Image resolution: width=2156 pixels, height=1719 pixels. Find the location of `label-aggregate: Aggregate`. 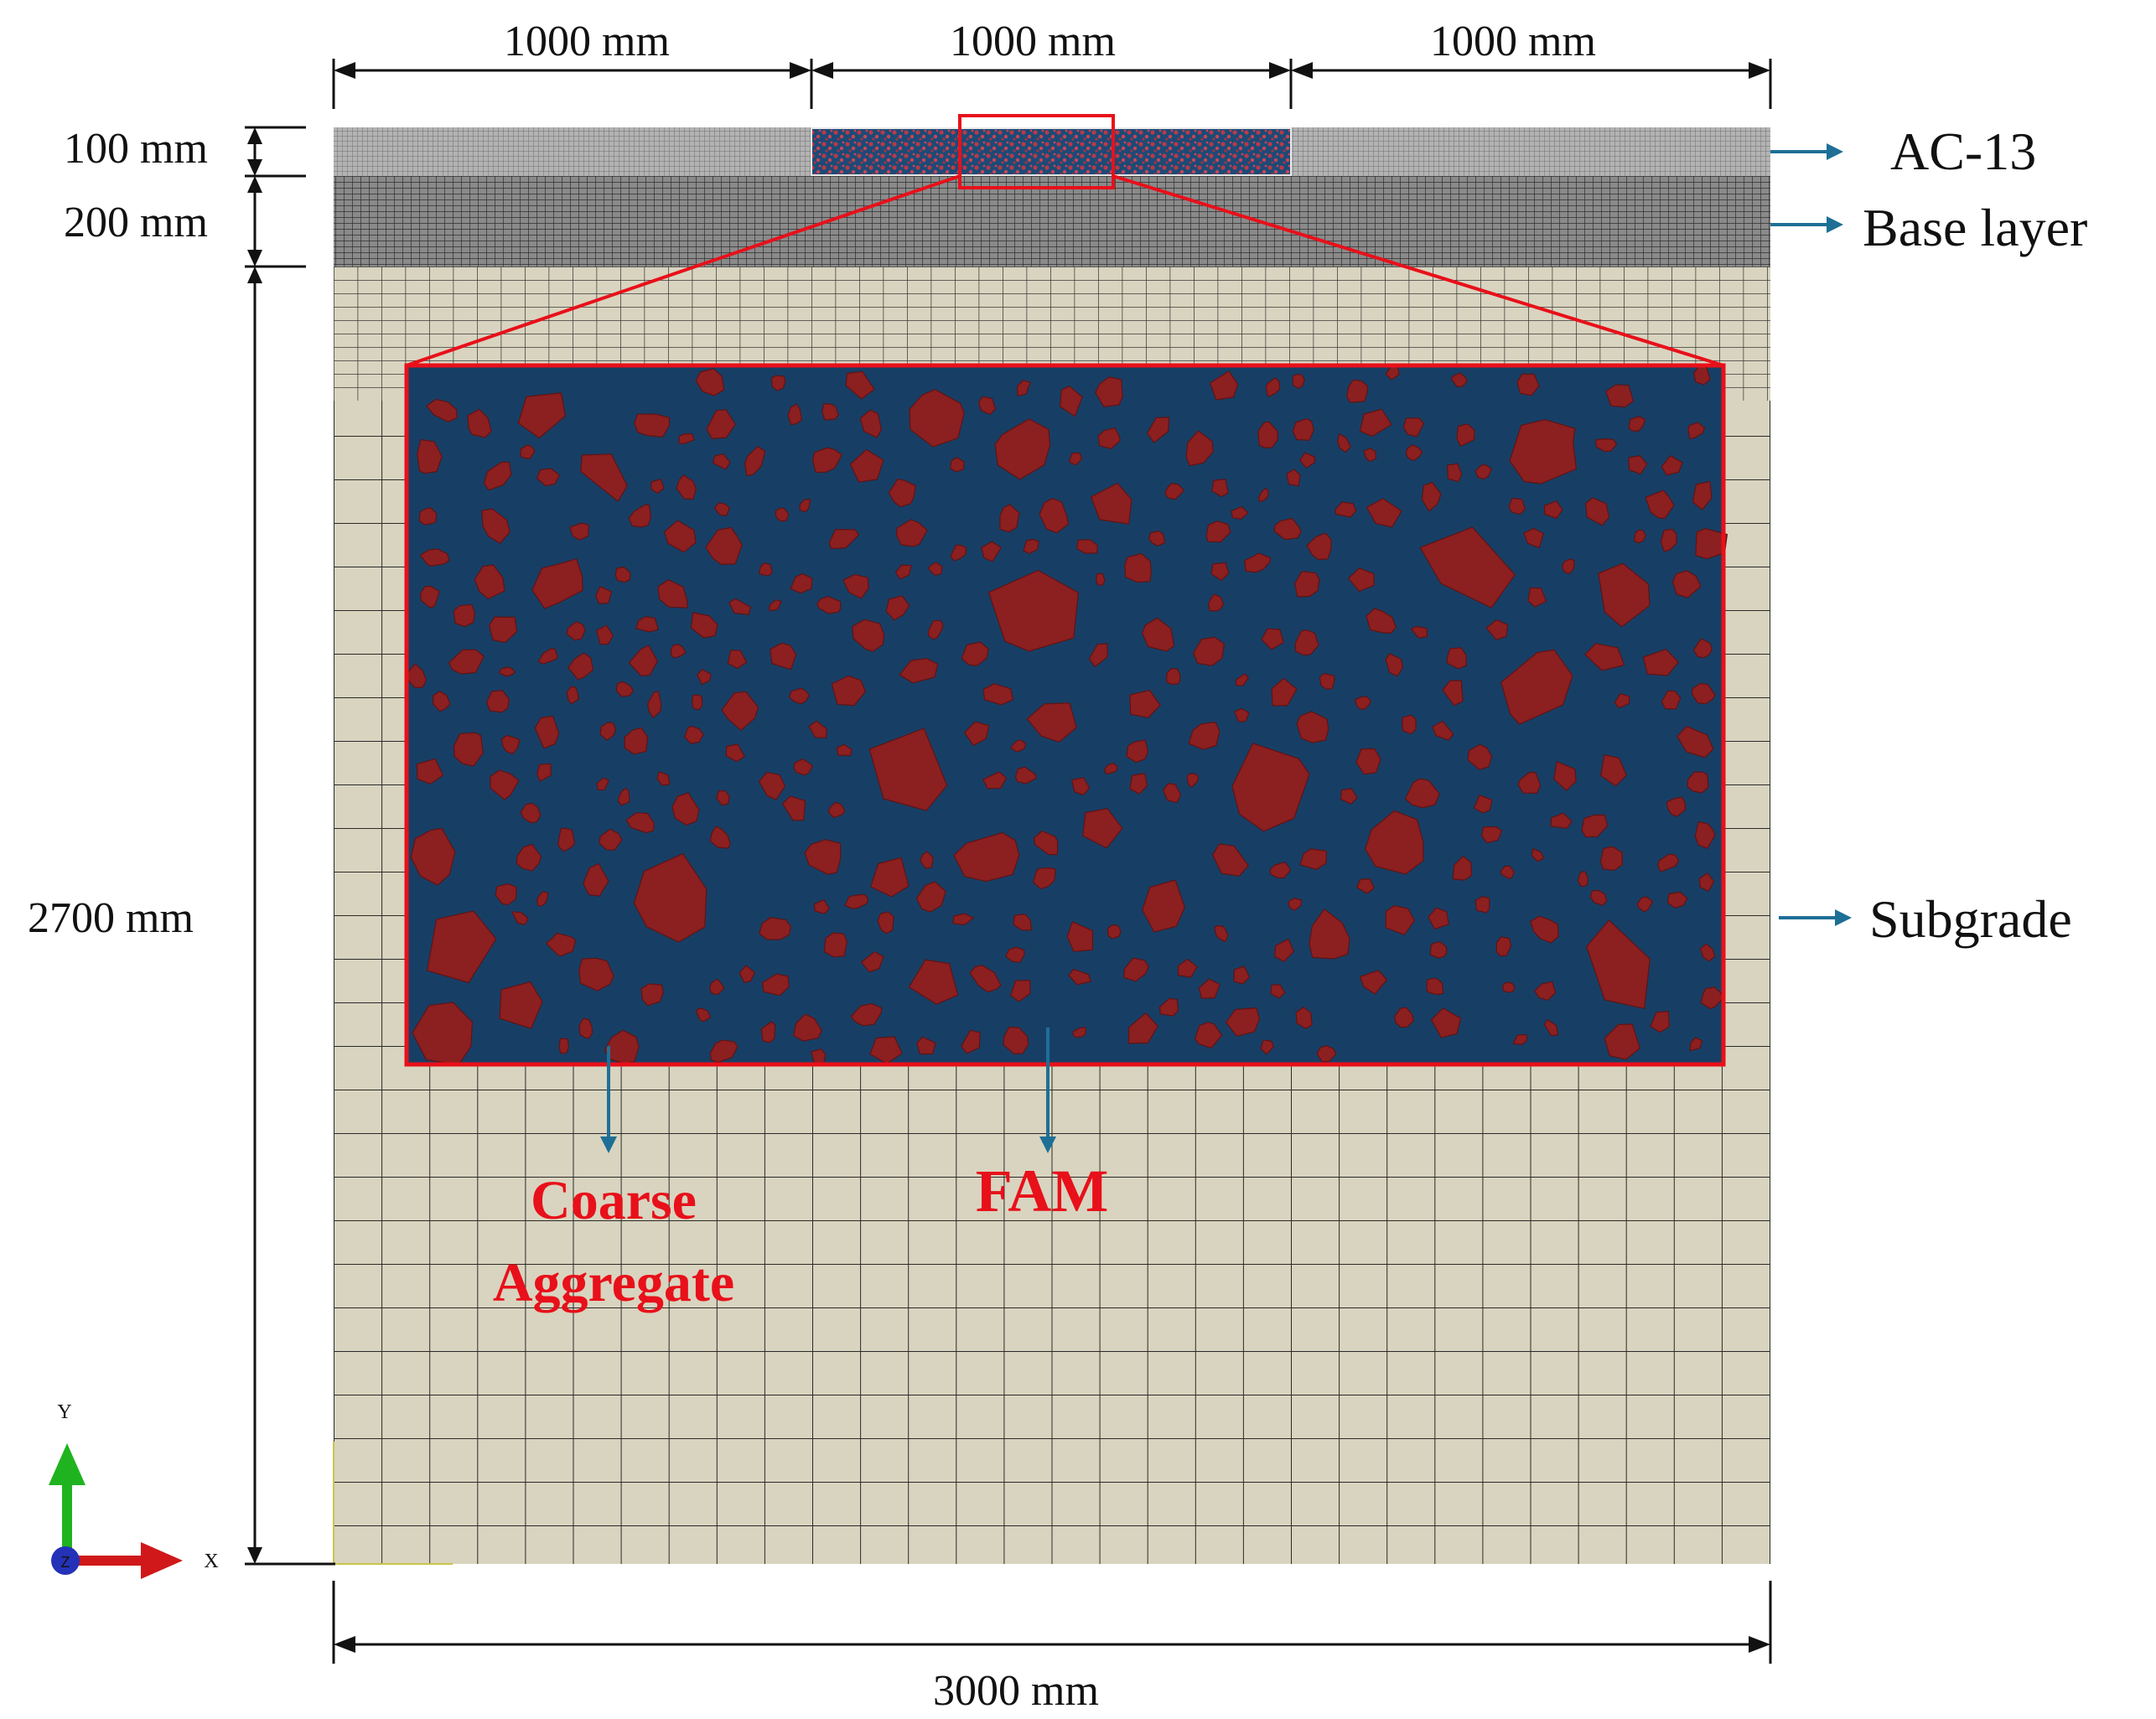

label-aggregate: Aggregate is located at coordinates (613, 1282).